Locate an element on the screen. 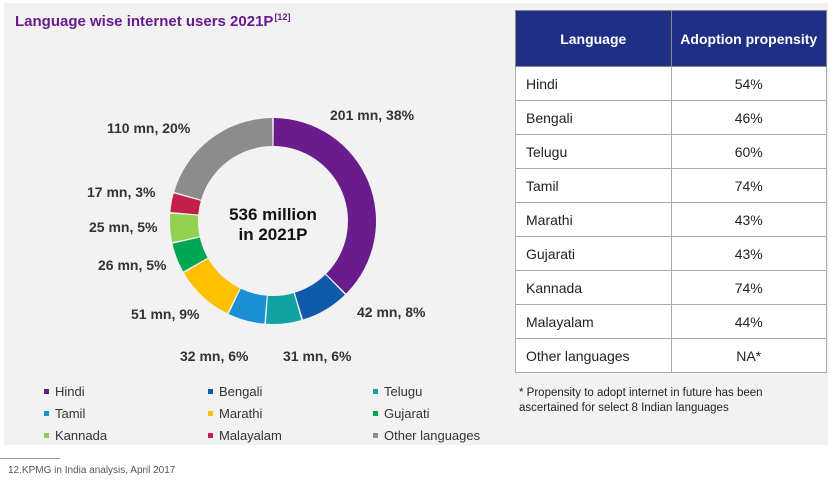 The image size is (830, 483). legend-item-telugu: Telugu is located at coordinates (397, 391).